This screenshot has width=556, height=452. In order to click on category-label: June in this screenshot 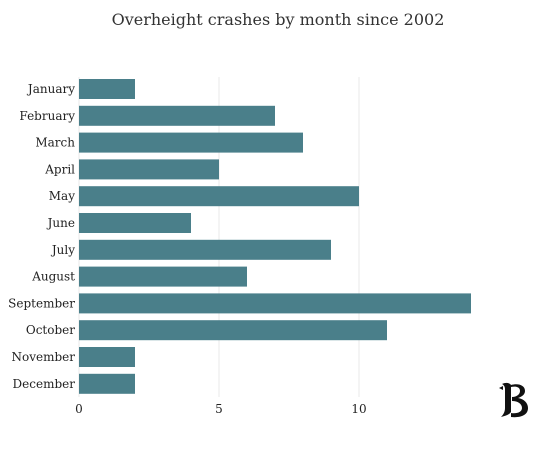, I will do `click(60, 223)`.